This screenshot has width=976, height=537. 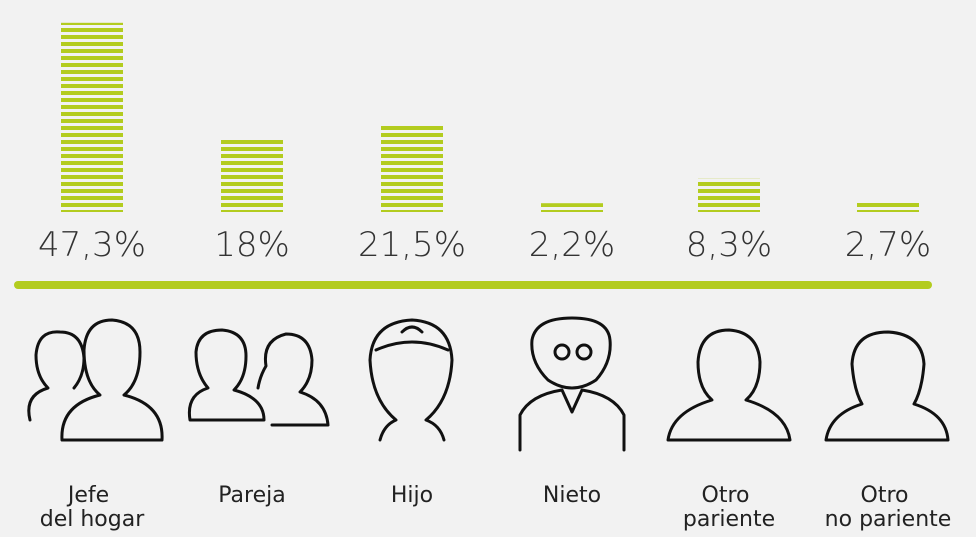 I want to click on category-label: Pareja, so click(x=251, y=495).